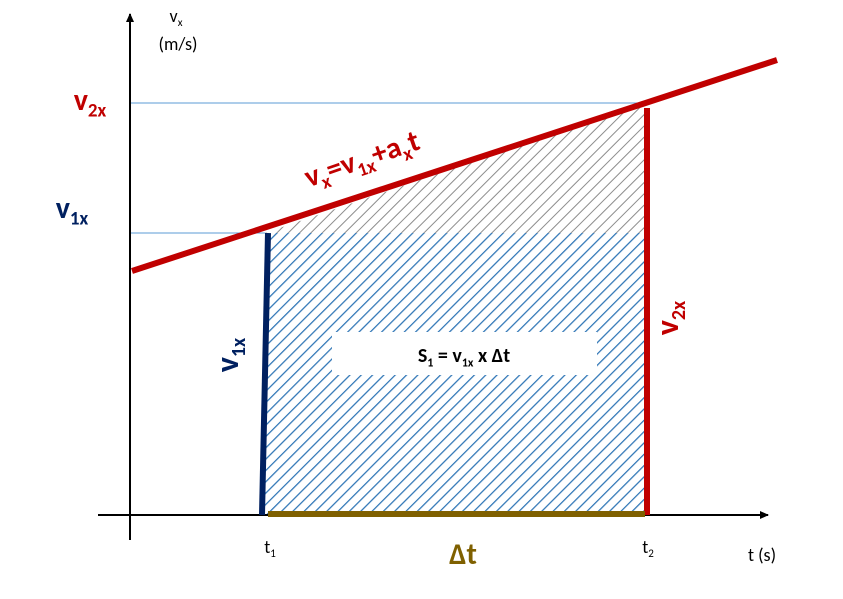 This screenshot has width=843, height=599. I want to click on v1x-side-label: v1x, so click(229, 354).